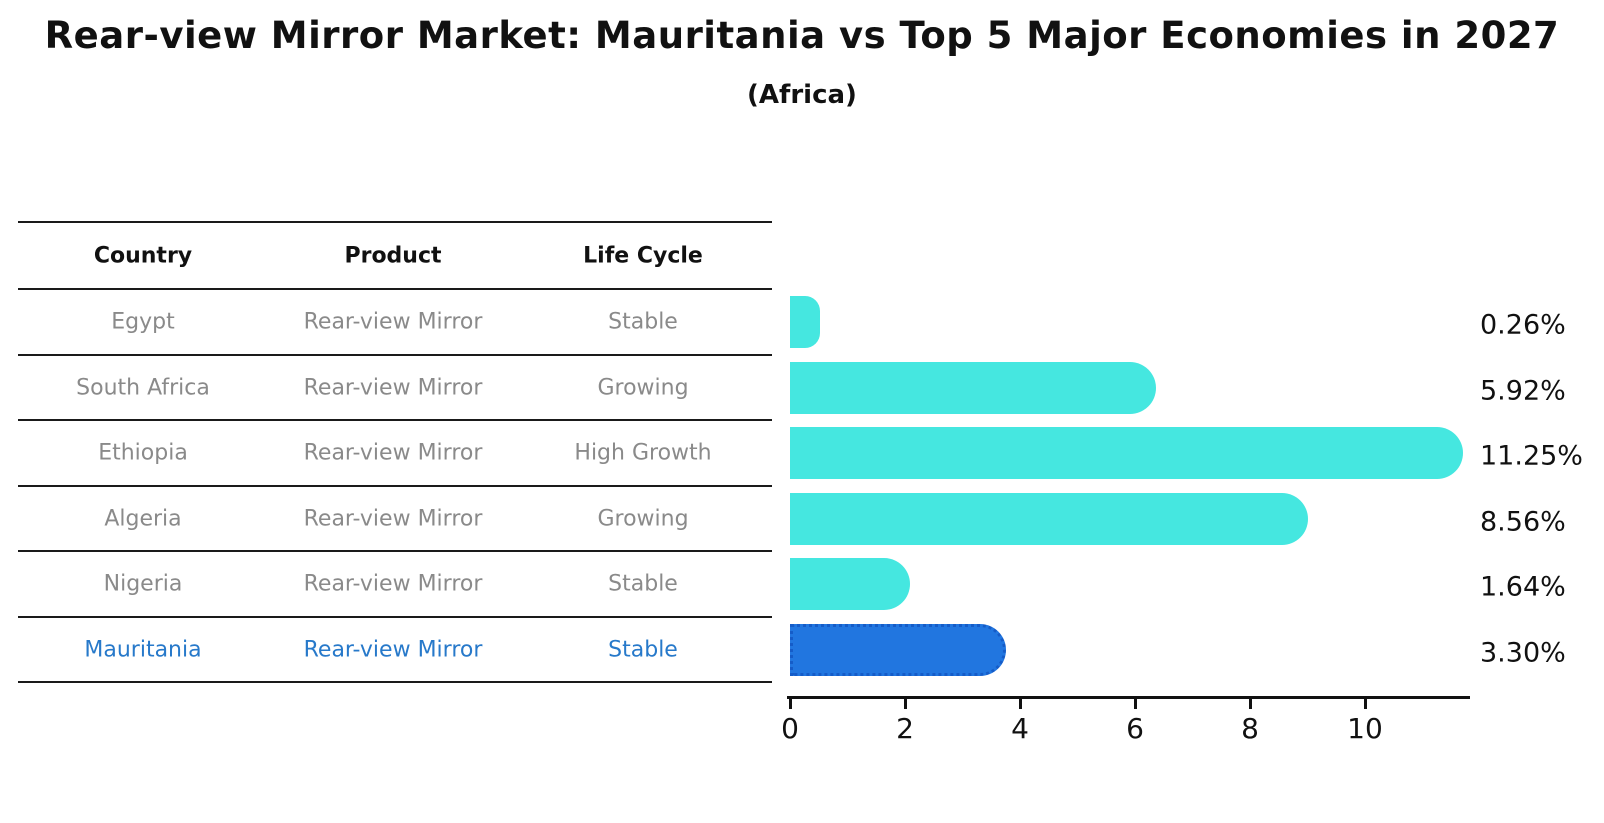 The height and width of the screenshot is (823, 1604). What do you see at coordinates (1126, 453) in the screenshot?
I see `bar-ethiopia` at bounding box center [1126, 453].